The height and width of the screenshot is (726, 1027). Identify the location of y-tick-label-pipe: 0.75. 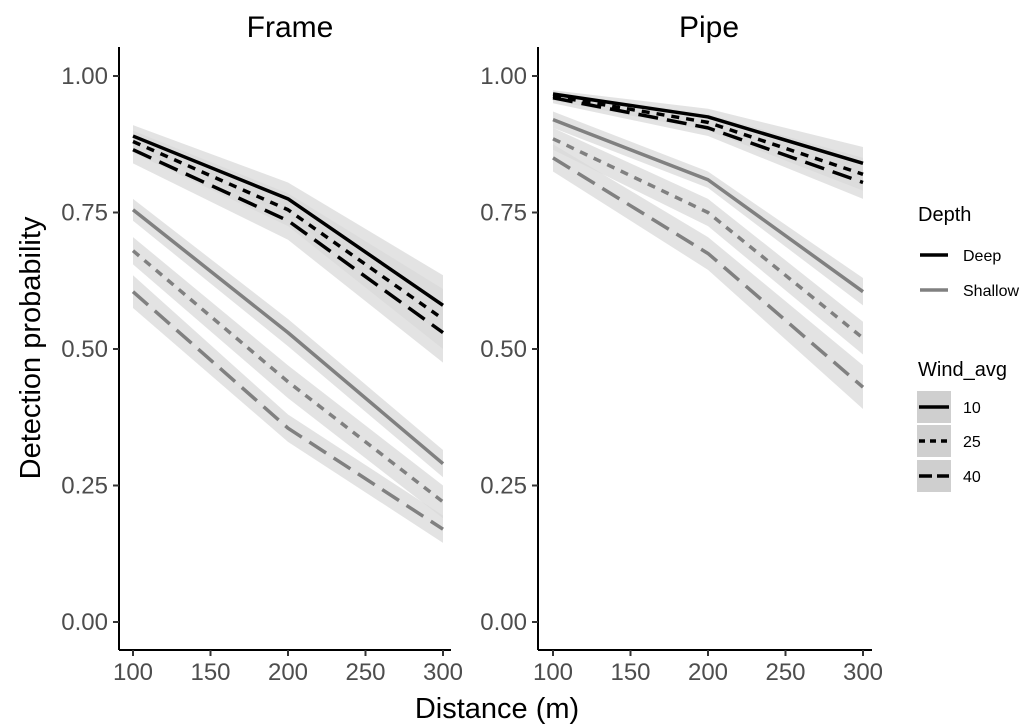
(503, 213).